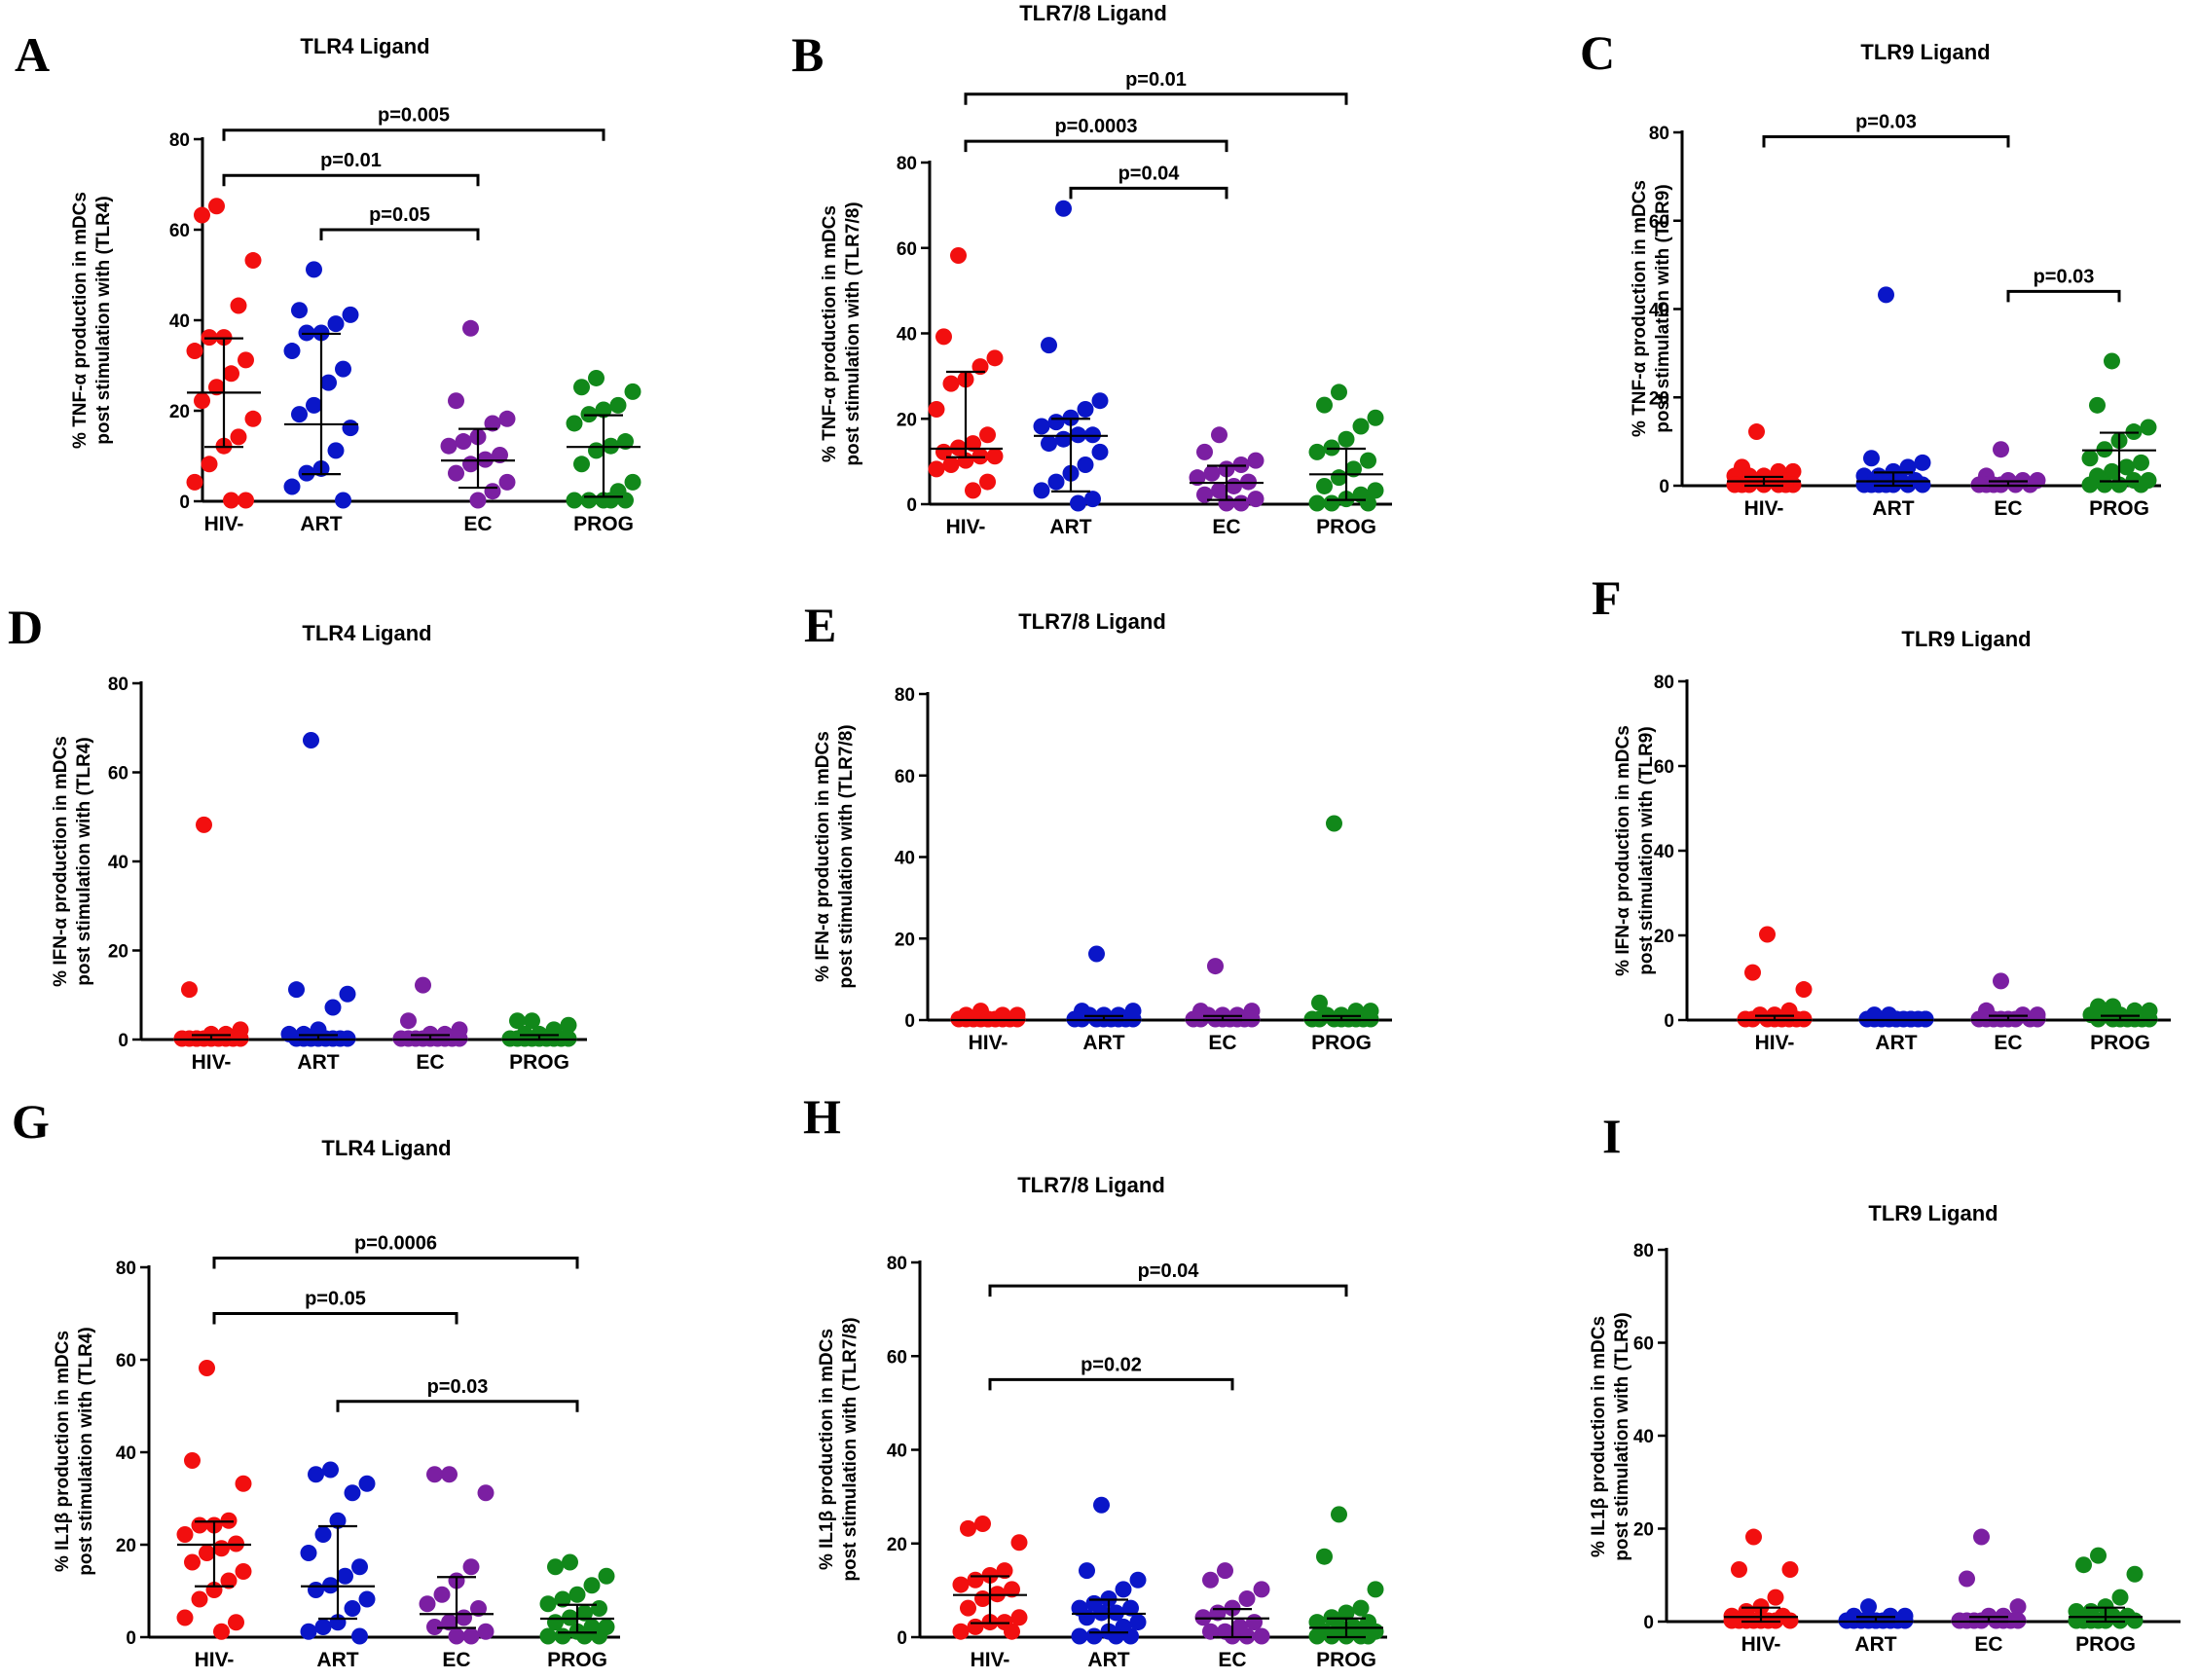 Image resolution: width=2199 pixels, height=1680 pixels. I want to click on y-axis-title-line: % TNF-α production in mDCs, so click(1640, 308).